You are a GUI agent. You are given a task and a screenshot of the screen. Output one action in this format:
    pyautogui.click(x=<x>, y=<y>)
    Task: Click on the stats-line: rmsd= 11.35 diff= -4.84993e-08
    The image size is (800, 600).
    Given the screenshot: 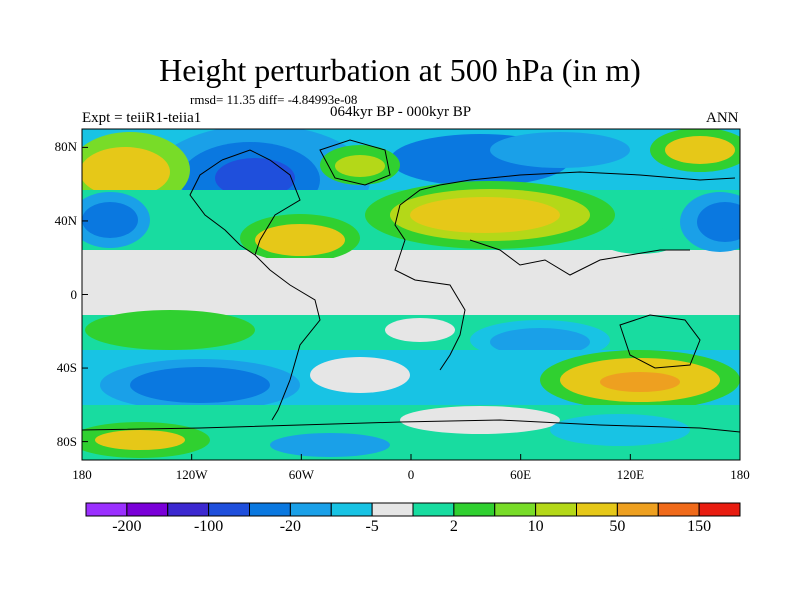 What is the action you would take?
    pyautogui.click(x=274, y=99)
    